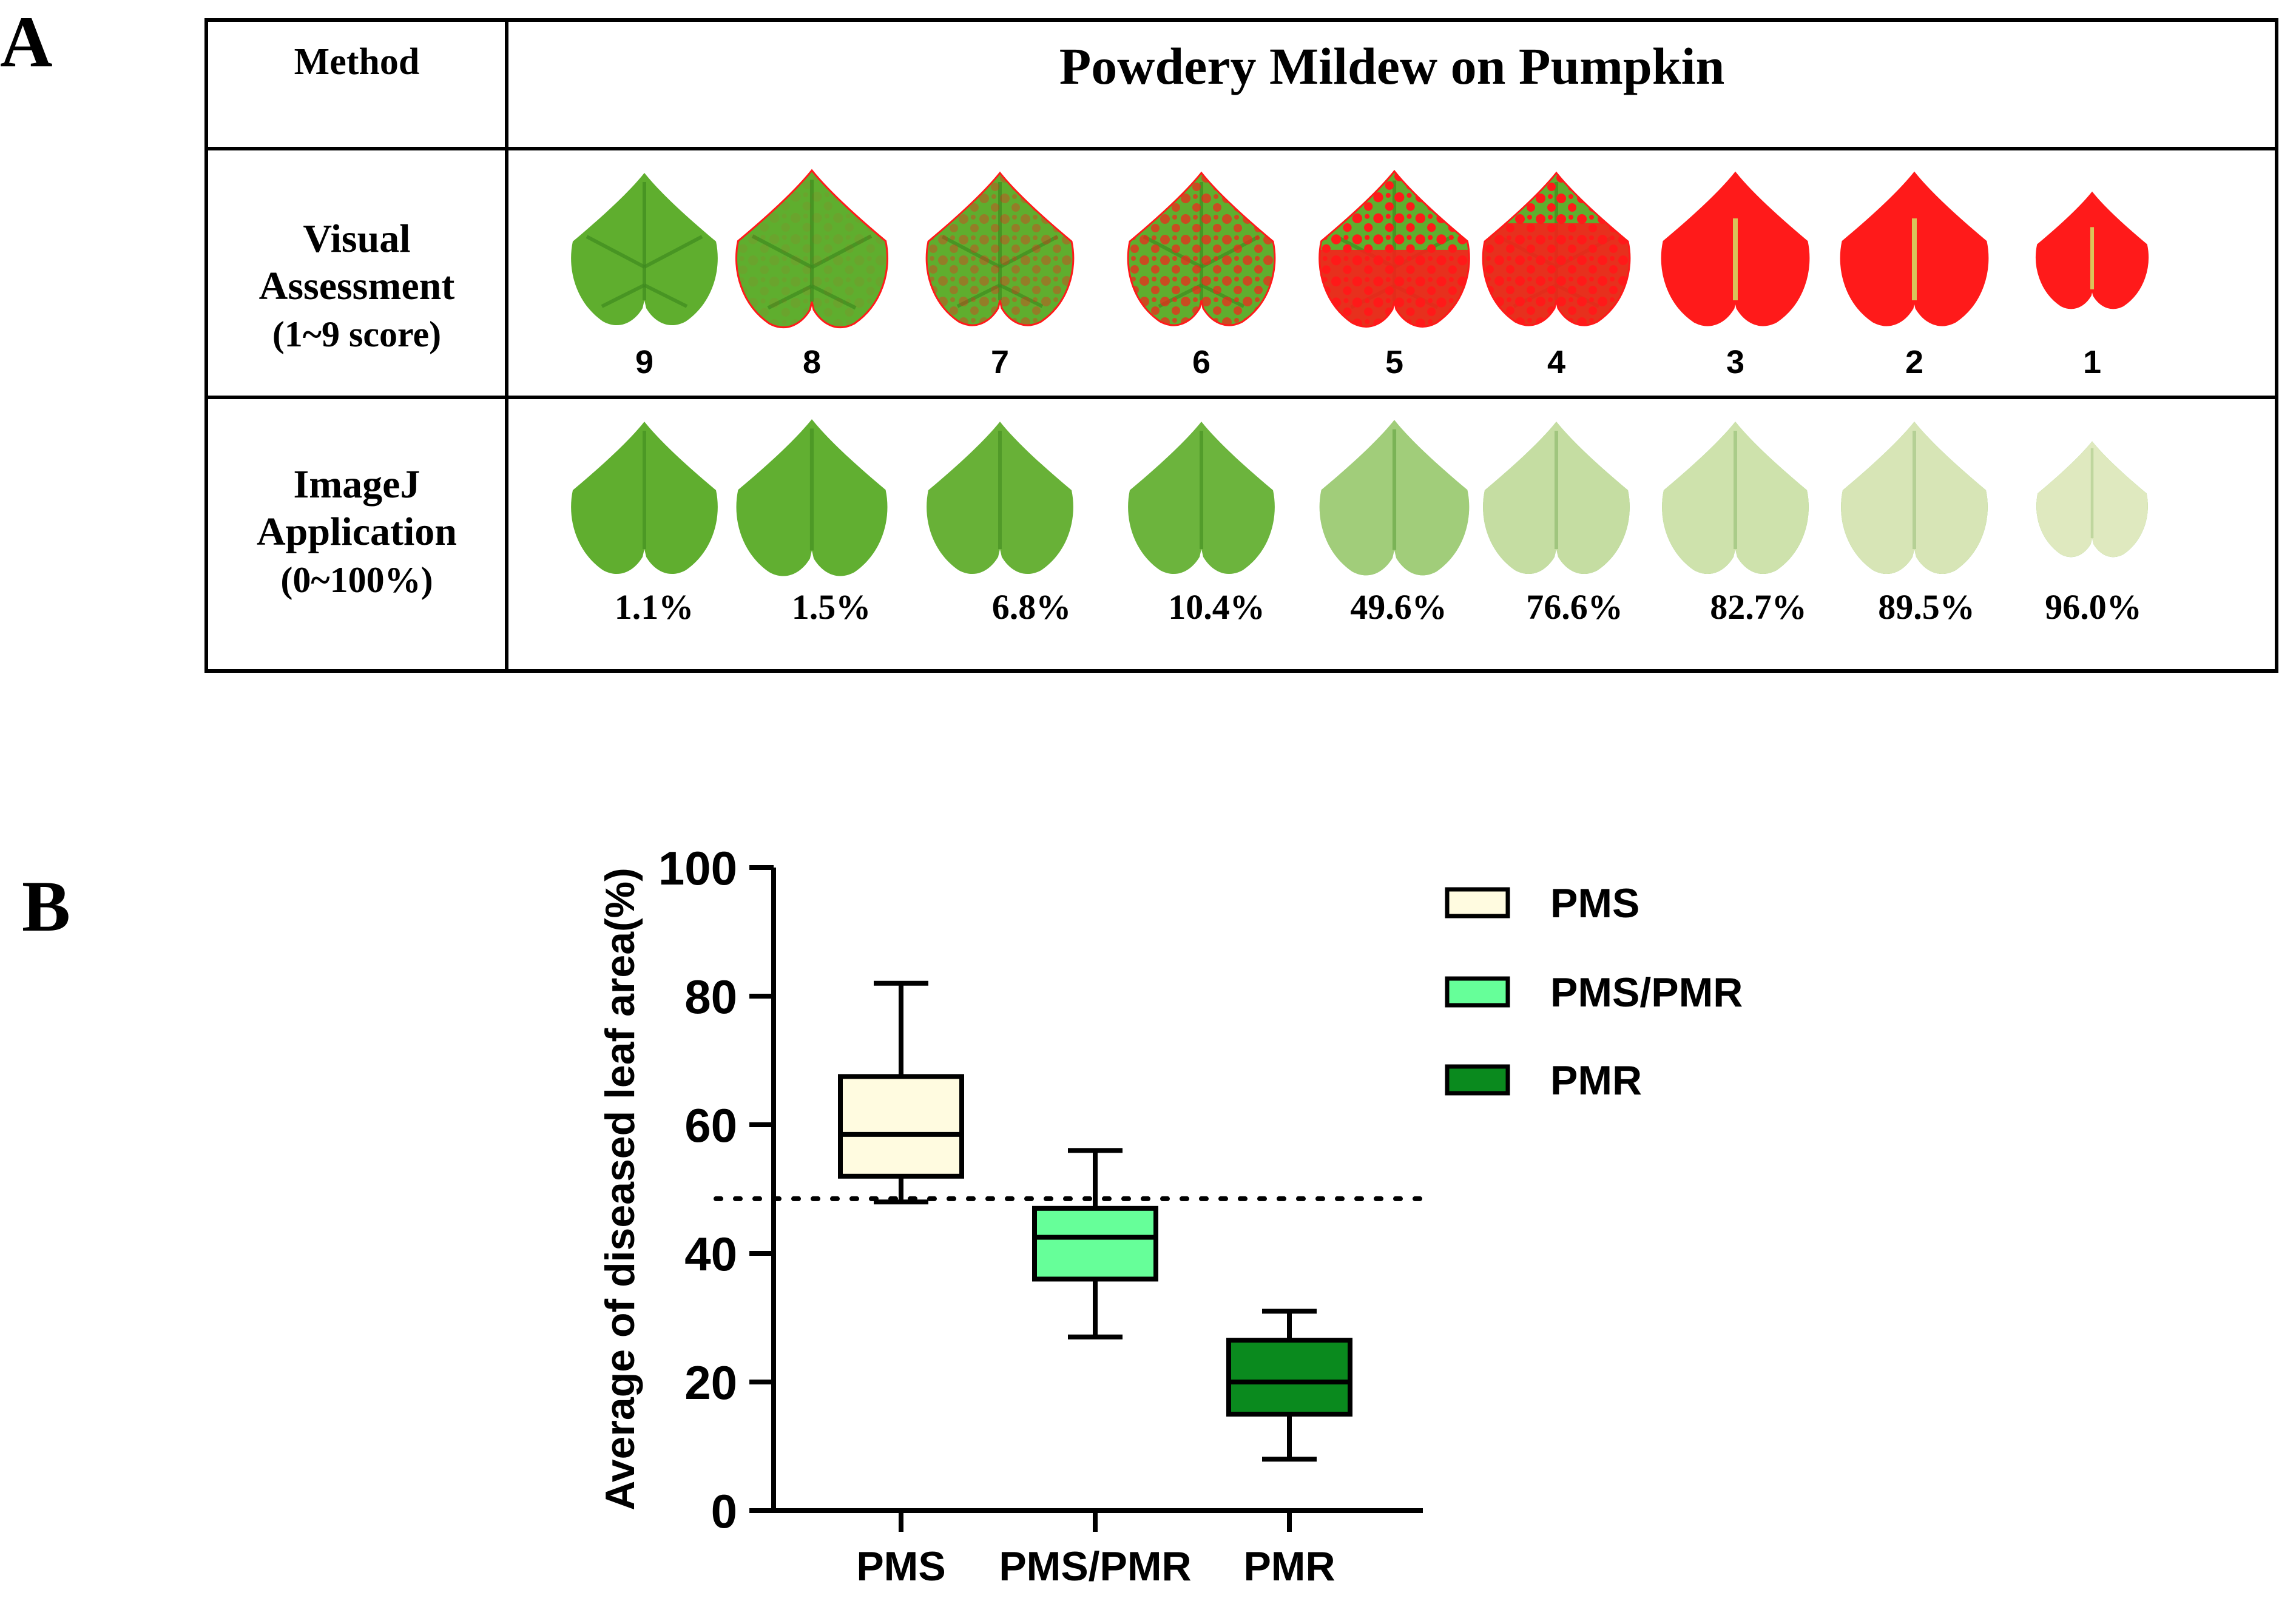  I want to click on imagej-percent-label-7: 82.7%, so click(1758, 607).